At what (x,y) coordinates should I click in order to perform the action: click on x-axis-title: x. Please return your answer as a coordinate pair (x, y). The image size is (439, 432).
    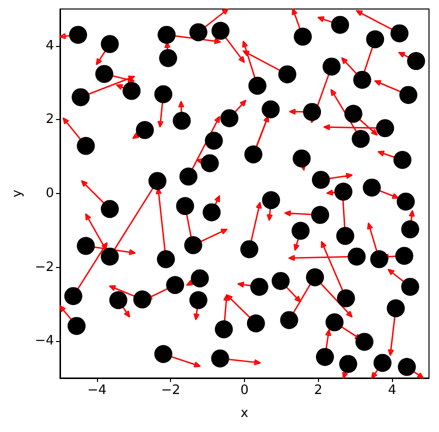
    Looking at the image, I should click on (244, 413).